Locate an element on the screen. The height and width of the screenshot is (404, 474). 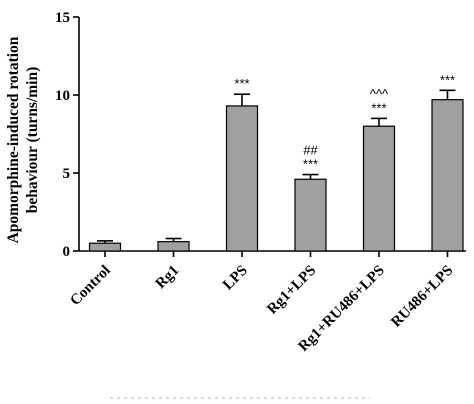
y-ticks: 0 5 10 15 is located at coordinates (67, 135).